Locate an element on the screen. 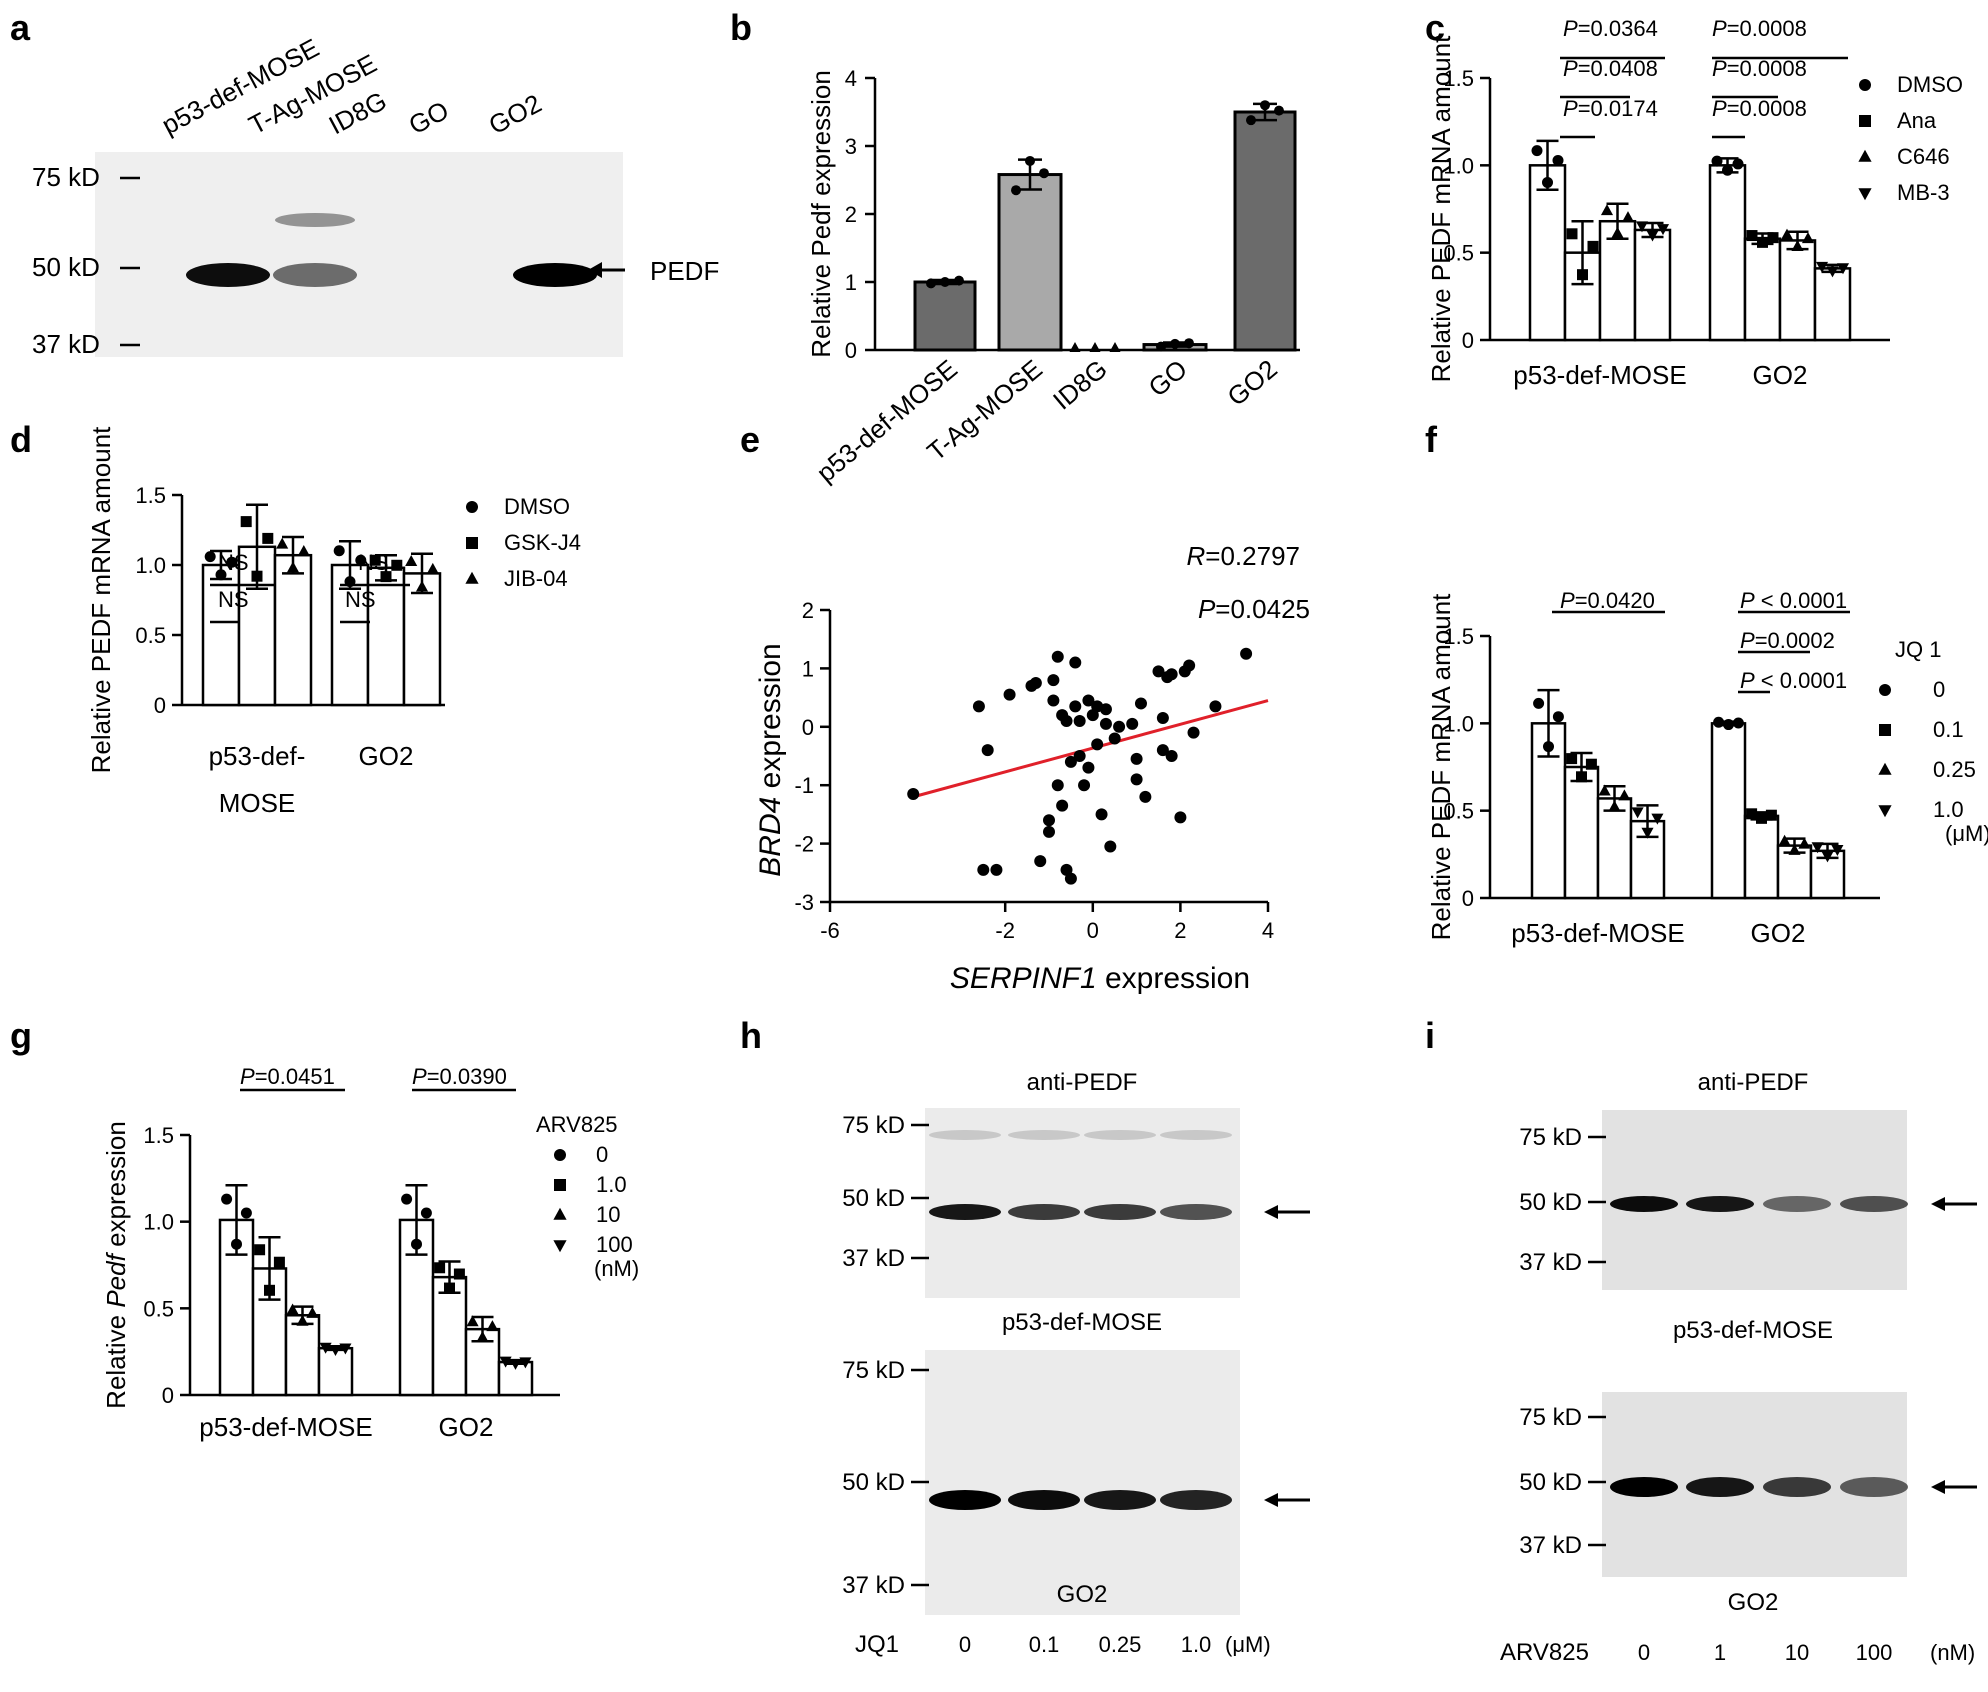  panel-g-p-symbol: P is located at coordinates (247, 1076).